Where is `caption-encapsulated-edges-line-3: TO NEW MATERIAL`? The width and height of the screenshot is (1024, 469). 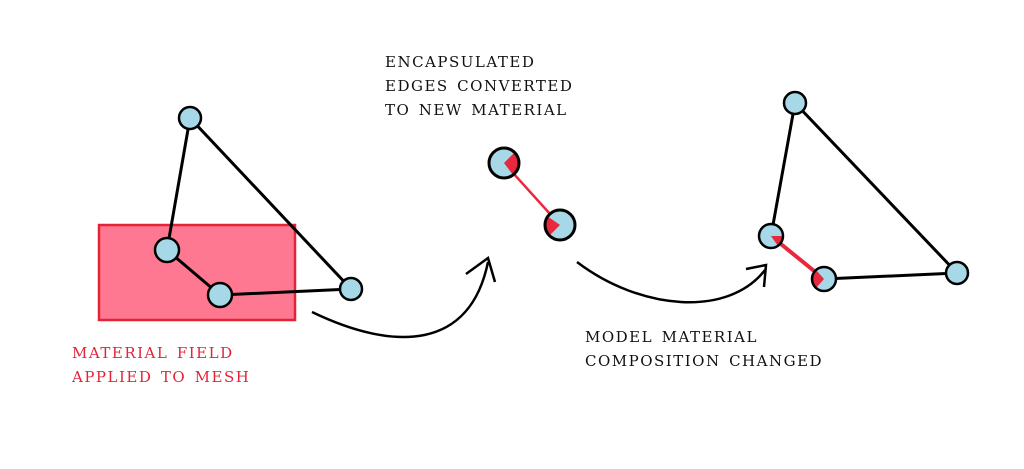 caption-encapsulated-edges-line-3: TO NEW MATERIAL is located at coordinates (479, 109).